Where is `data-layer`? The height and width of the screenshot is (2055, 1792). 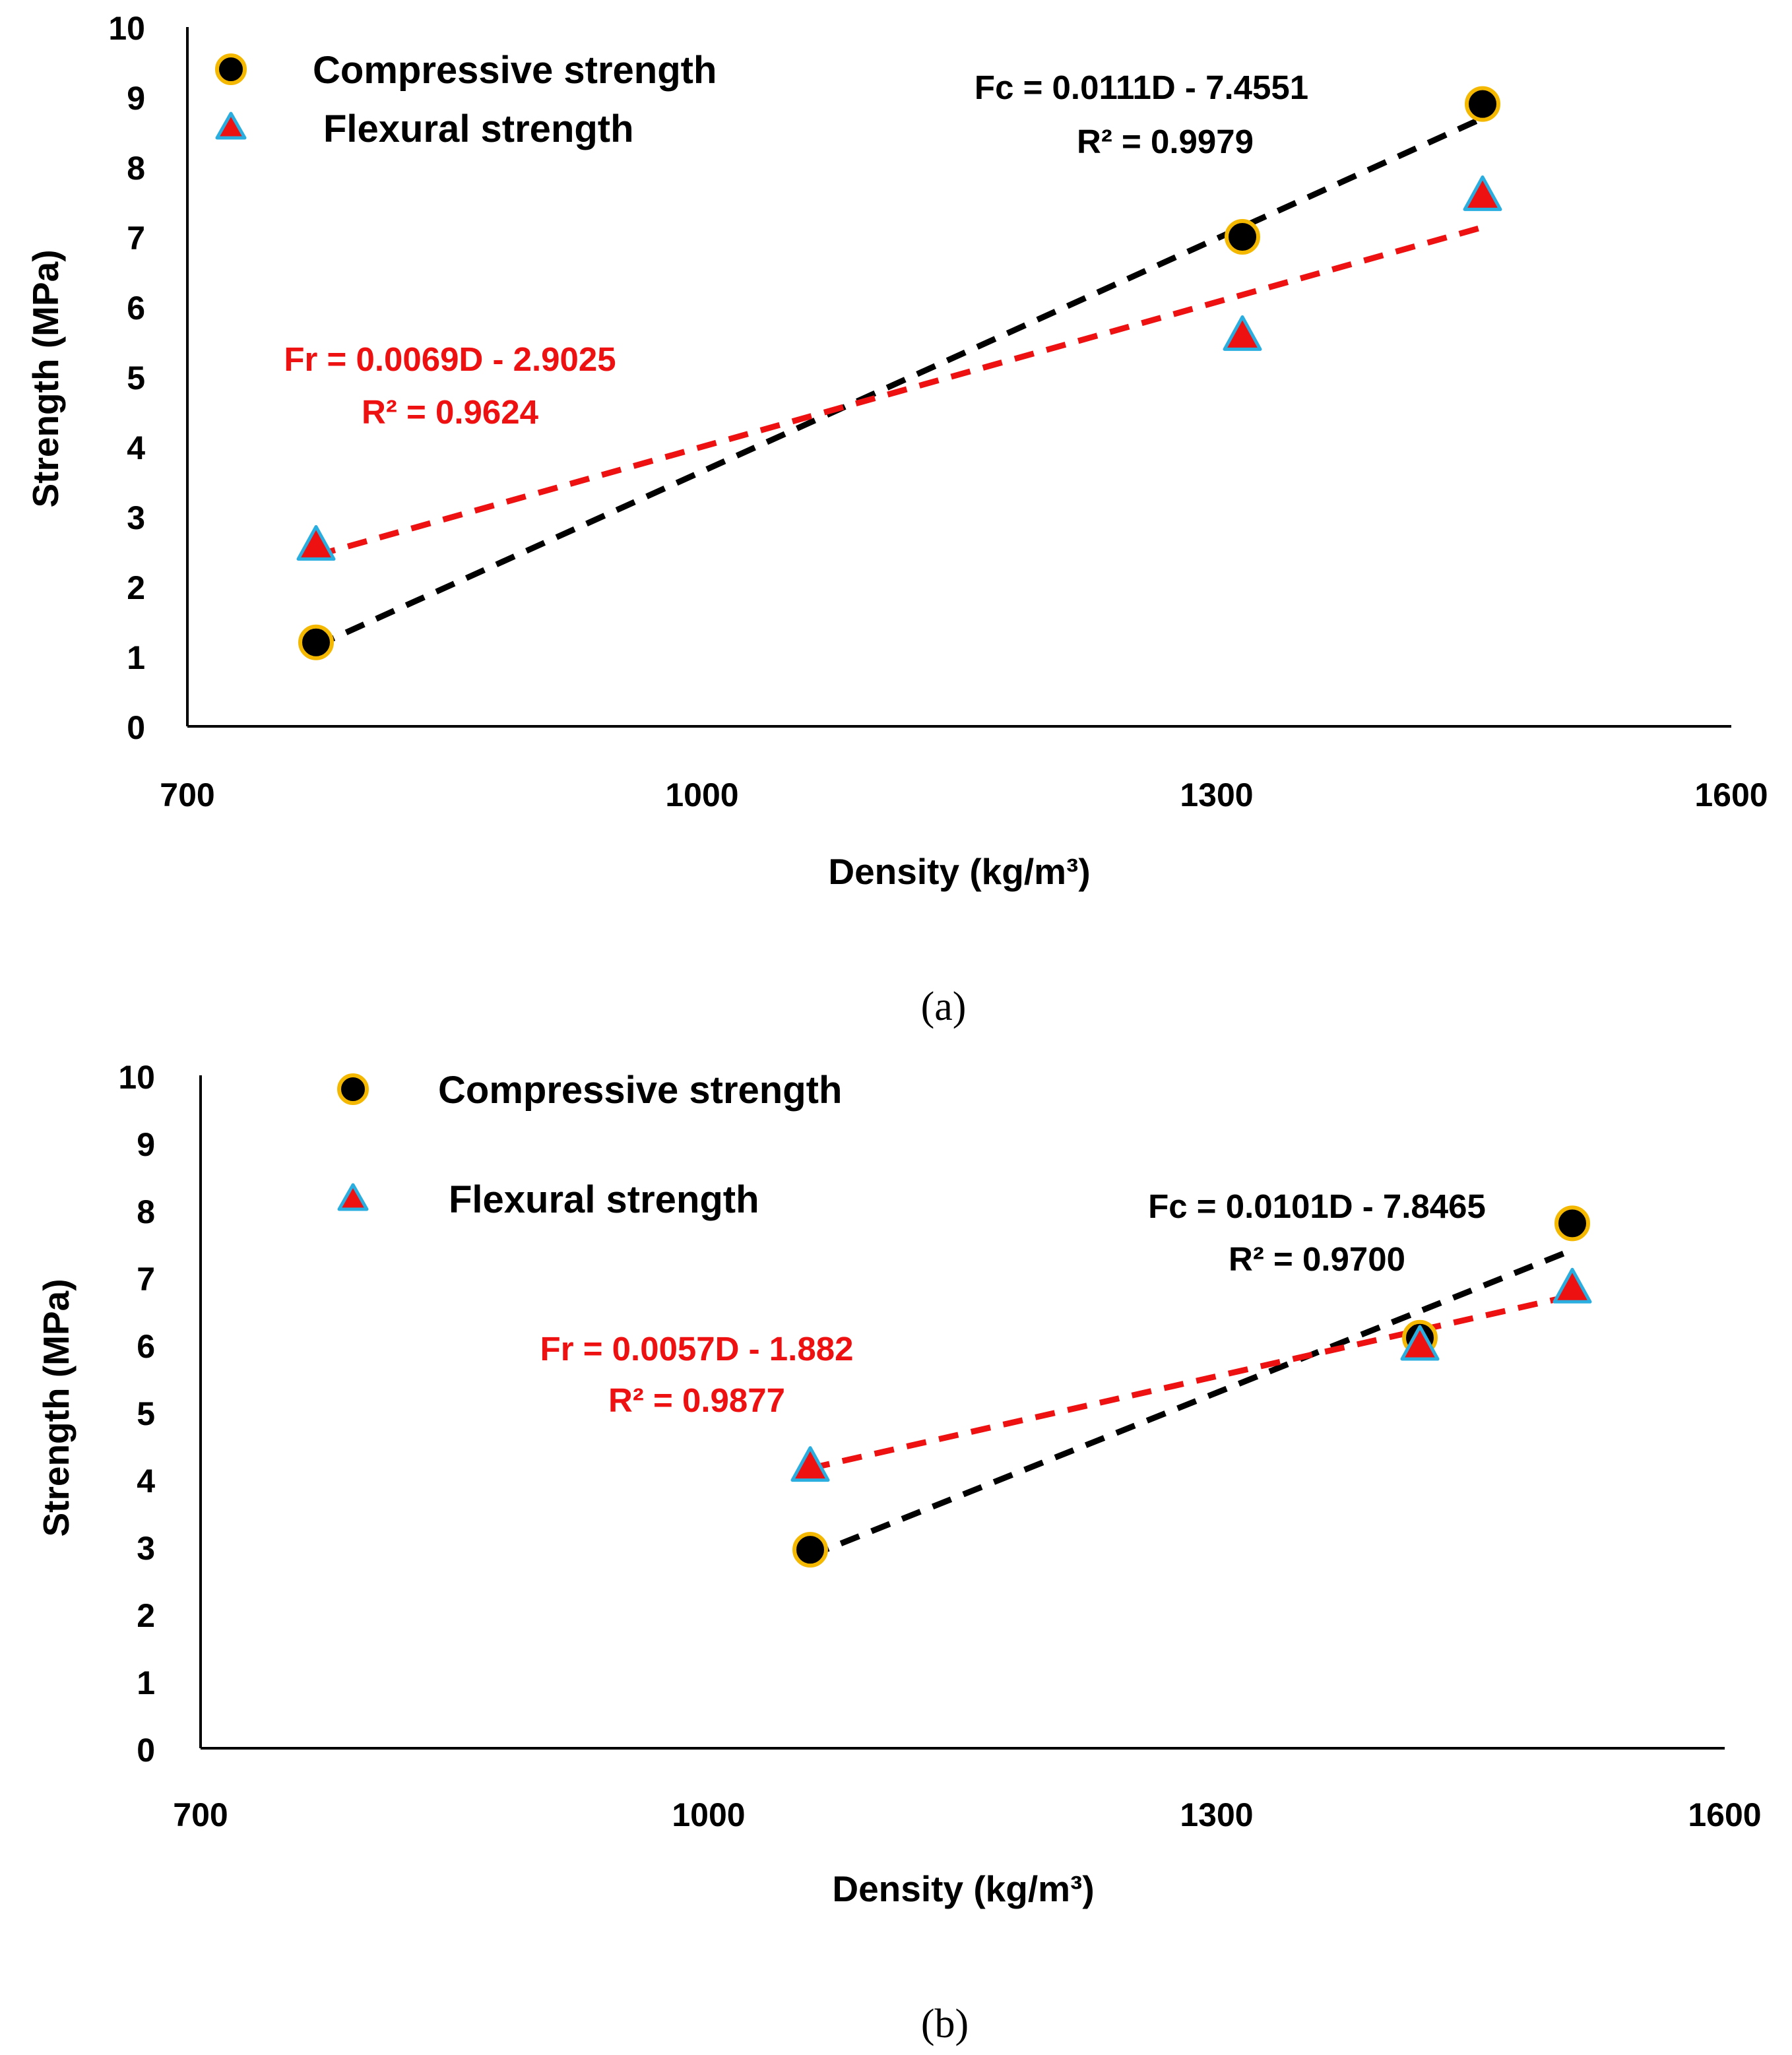 data-layer is located at coordinates (1191, 1386).